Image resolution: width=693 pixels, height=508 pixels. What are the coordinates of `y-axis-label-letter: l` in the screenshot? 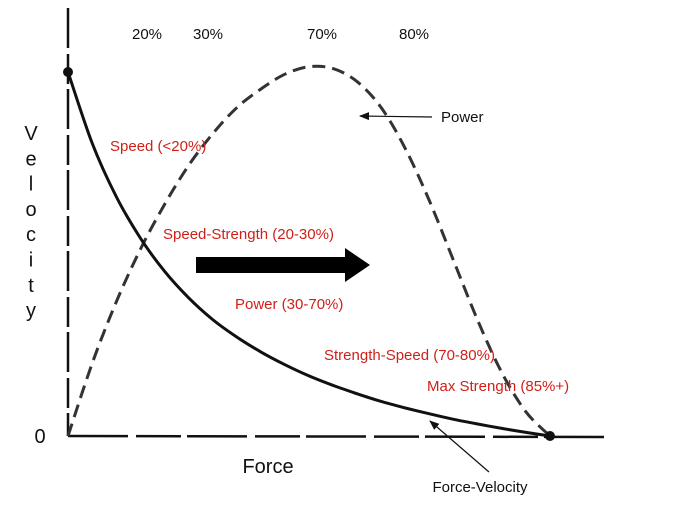 It's located at (31, 185).